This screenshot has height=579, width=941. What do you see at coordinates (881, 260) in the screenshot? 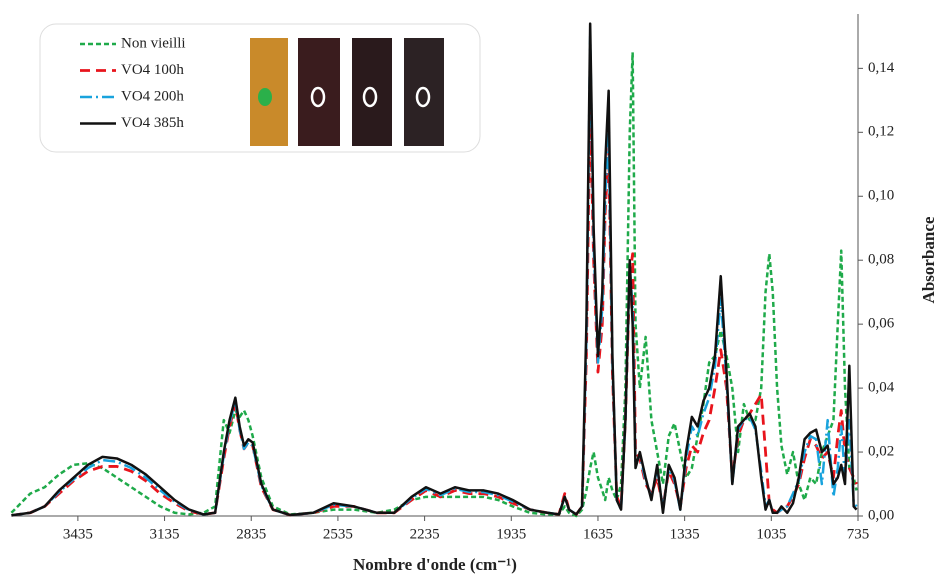
I see `y-tick-label: 0,08` at bounding box center [881, 260].